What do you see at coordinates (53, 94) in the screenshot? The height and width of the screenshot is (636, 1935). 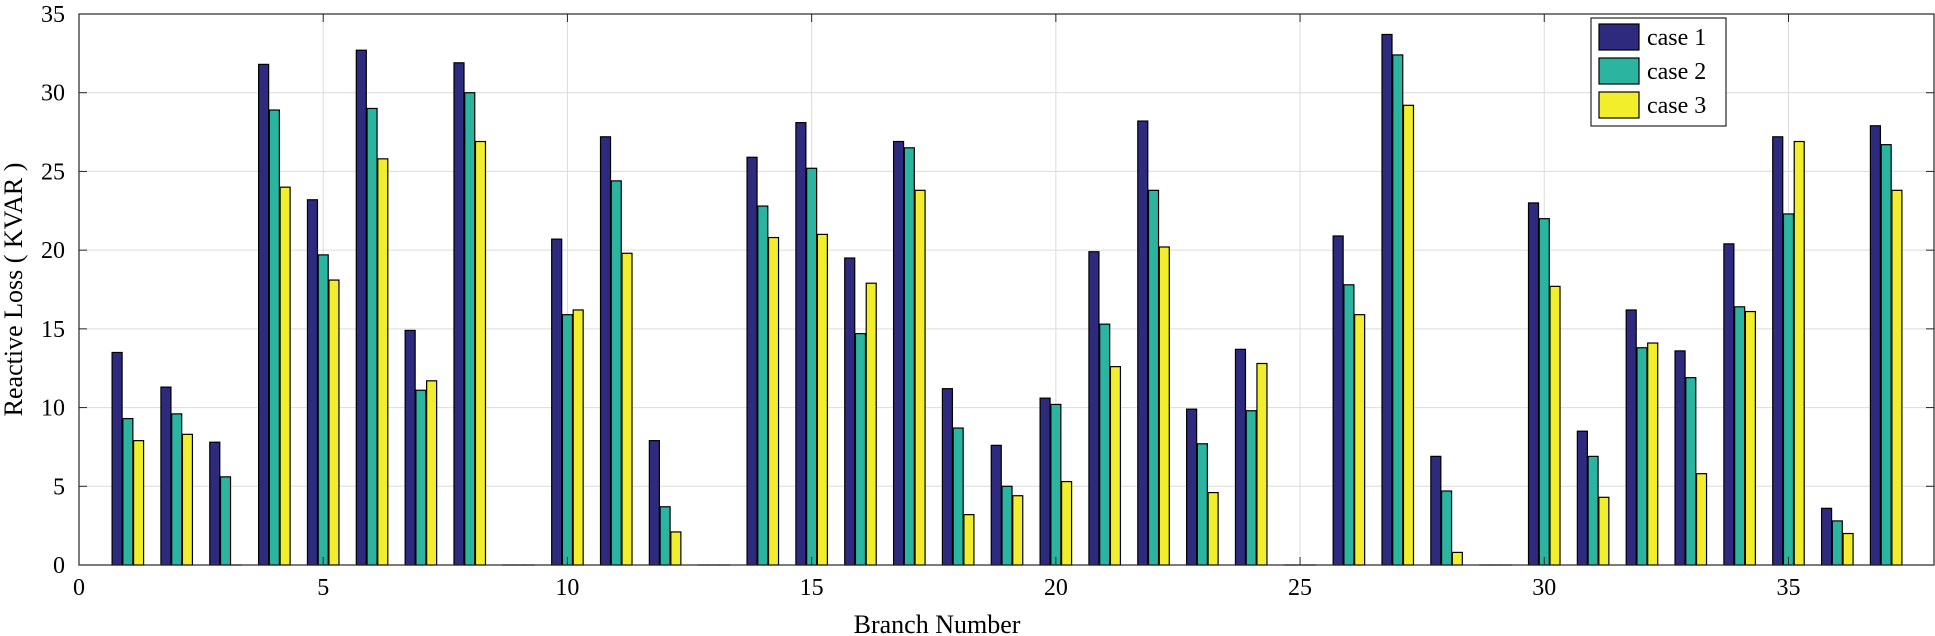 I see `y-tick-label: 30` at bounding box center [53, 94].